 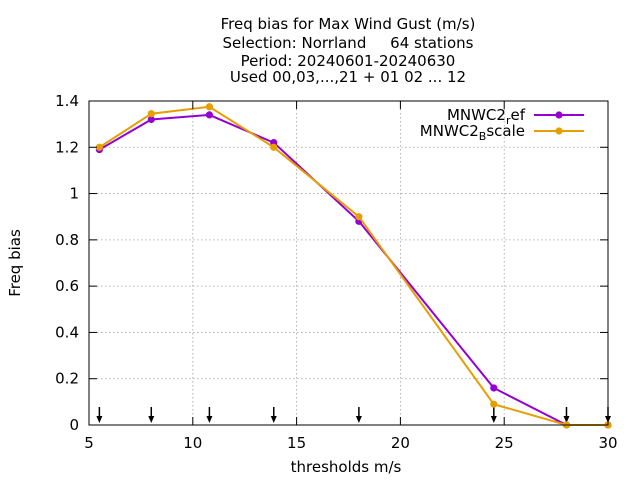 I want to click on legend-entry: MNWC2ref, so click(x=515, y=116).